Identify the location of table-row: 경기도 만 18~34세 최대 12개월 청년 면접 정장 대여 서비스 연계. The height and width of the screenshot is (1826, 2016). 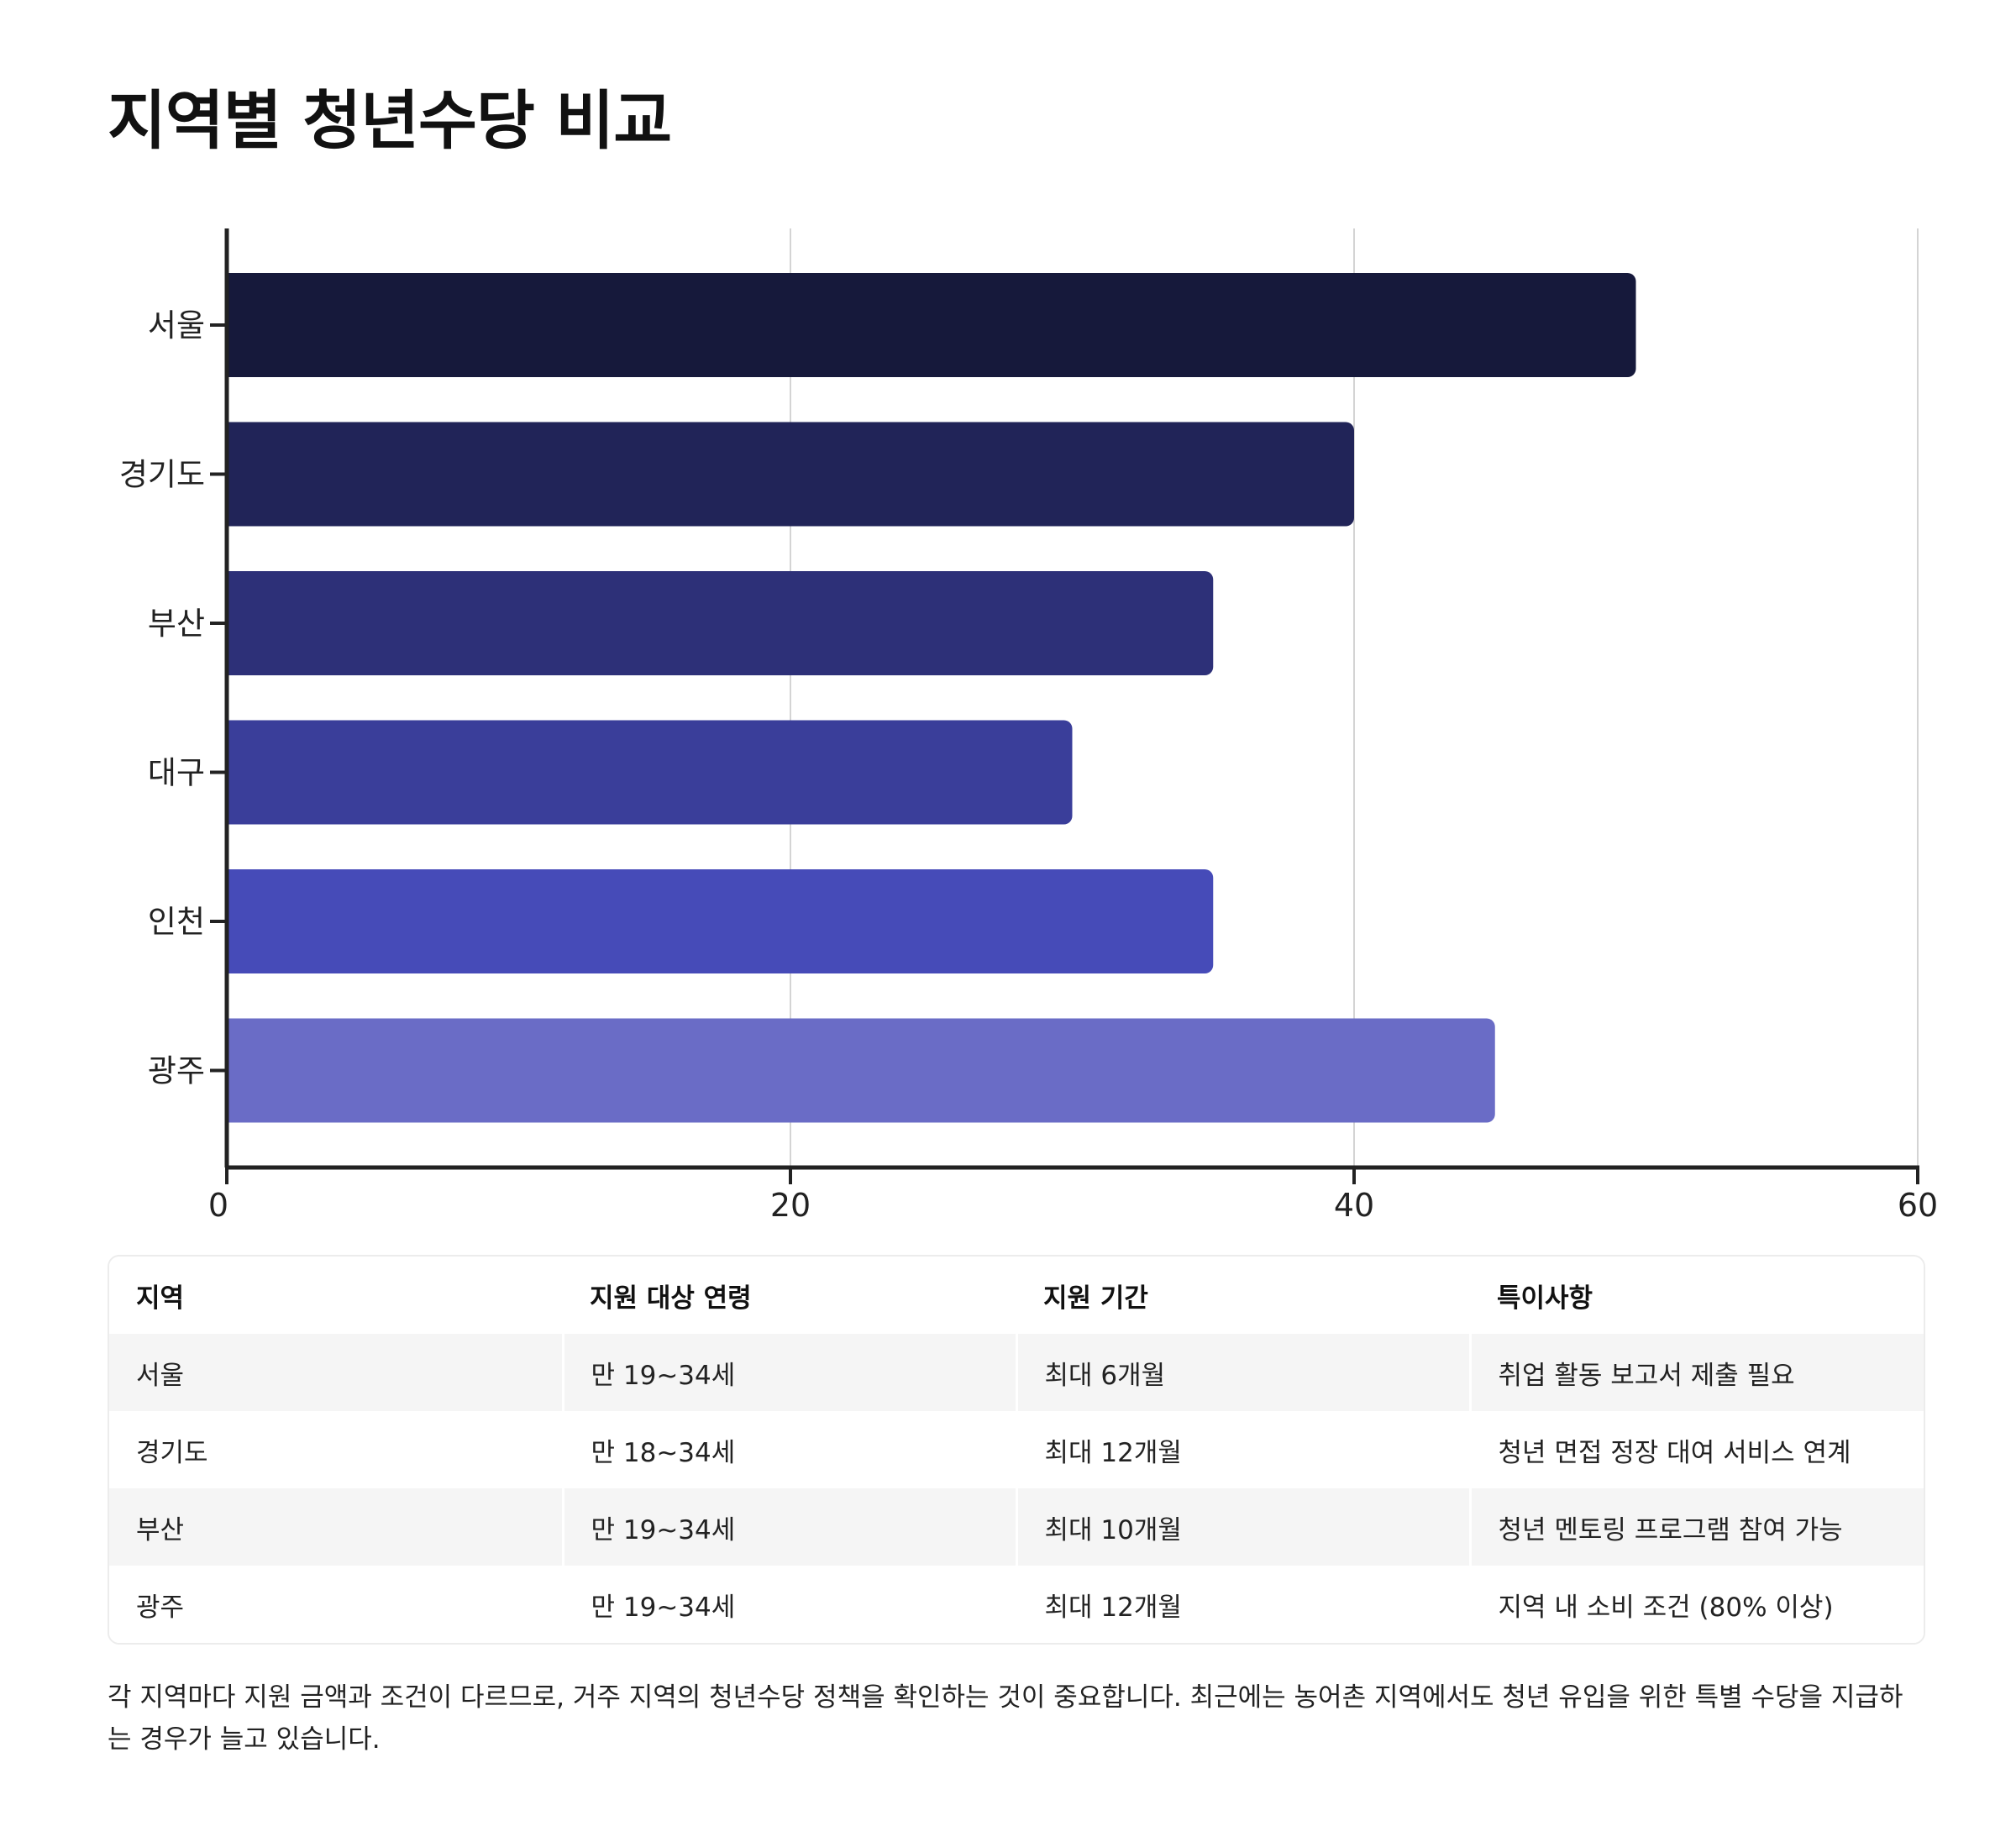
(1016, 1450).